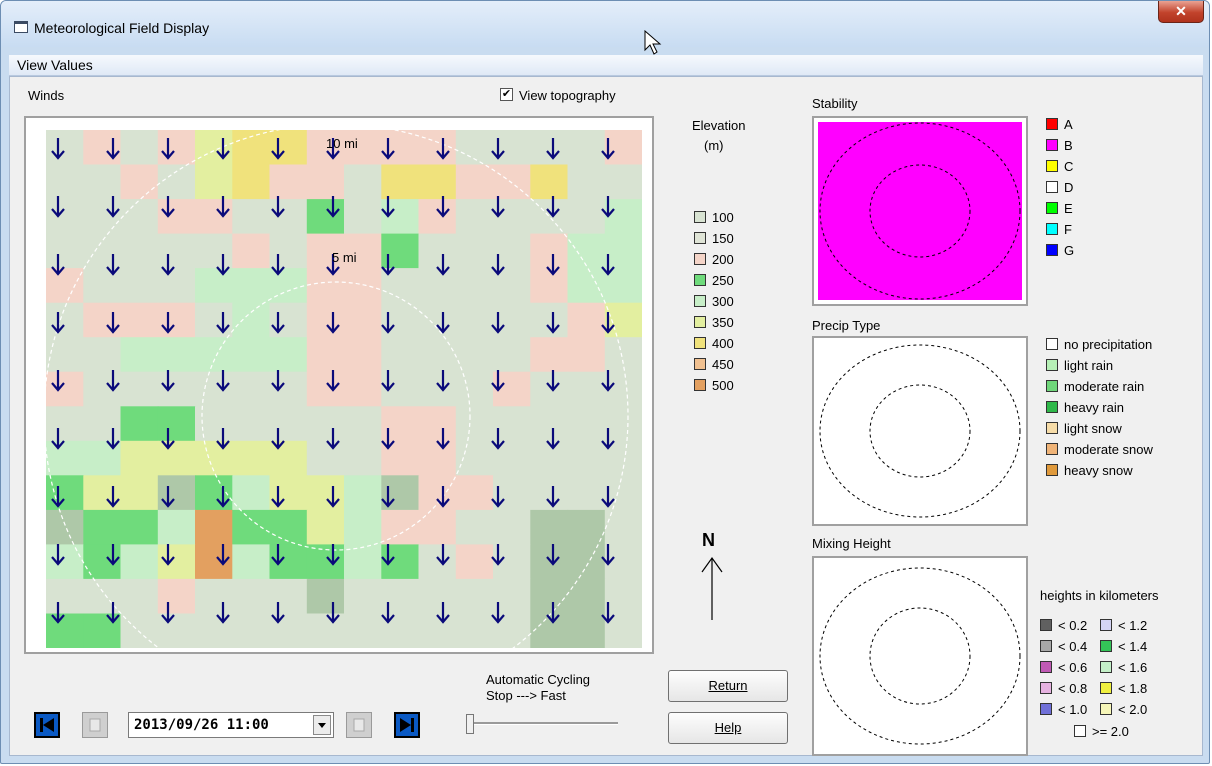 This screenshot has width=1212, height=766. What do you see at coordinates (1133, 625) in the screenshot?
I see `mixing-legend-label: < 1.2` at bounding box center [1133, 625].